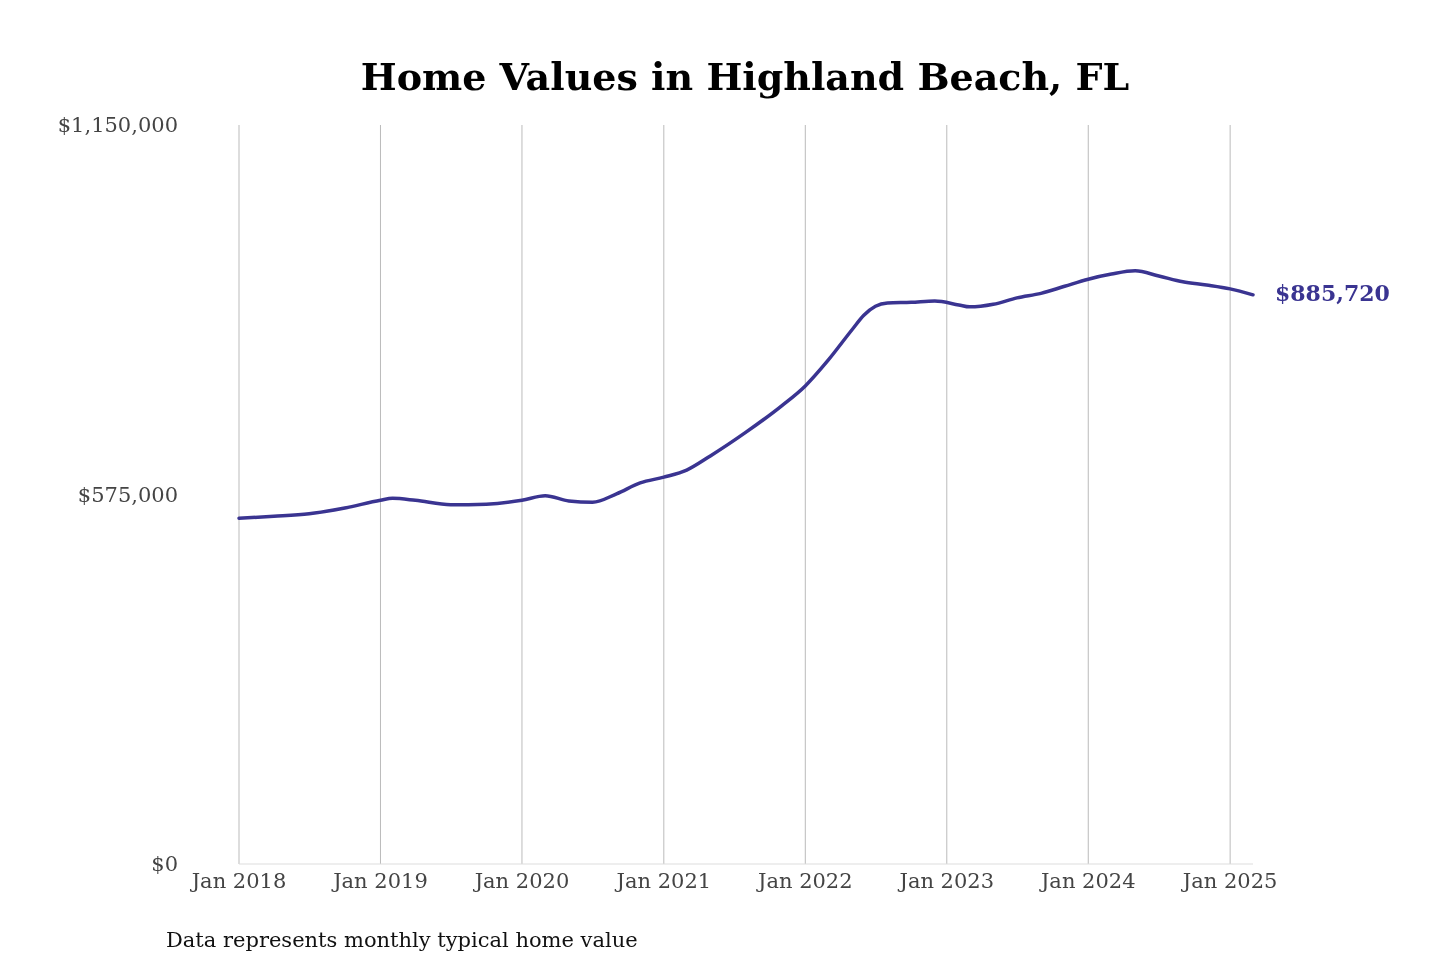 Image resolution: width=1440 pixels, height=960 pixels. What do you see at coordinates (402, 940) in the screenshot?
I see `text: Data represents monthly typical home value` at bounding box center [402, 940].